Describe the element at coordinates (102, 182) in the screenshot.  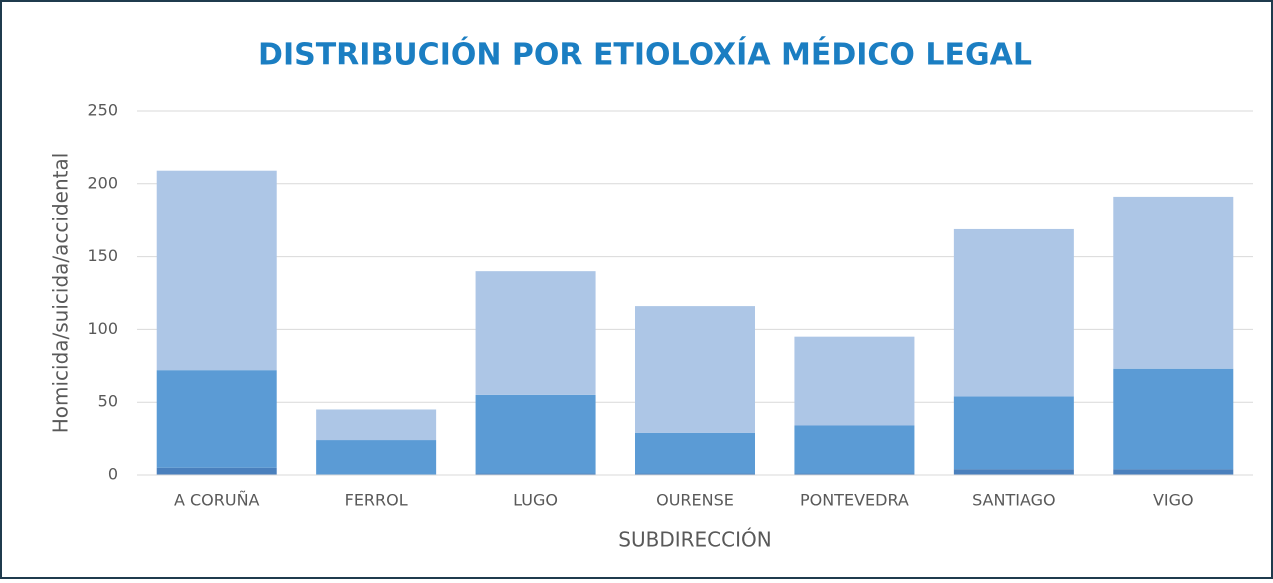
I see `y-tick-label: 200` at that location.